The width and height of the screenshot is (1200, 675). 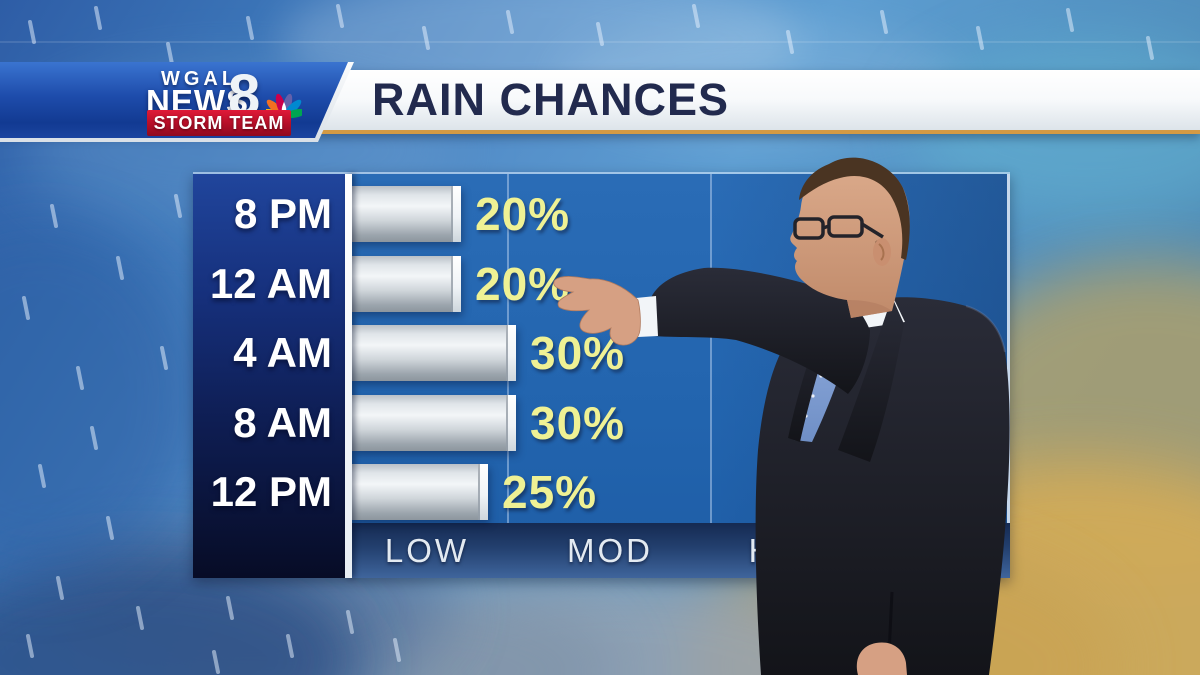 What do you see at coordinates (882, 252) in the screenshot?
I see `ear` at bounding box center [882, 252].